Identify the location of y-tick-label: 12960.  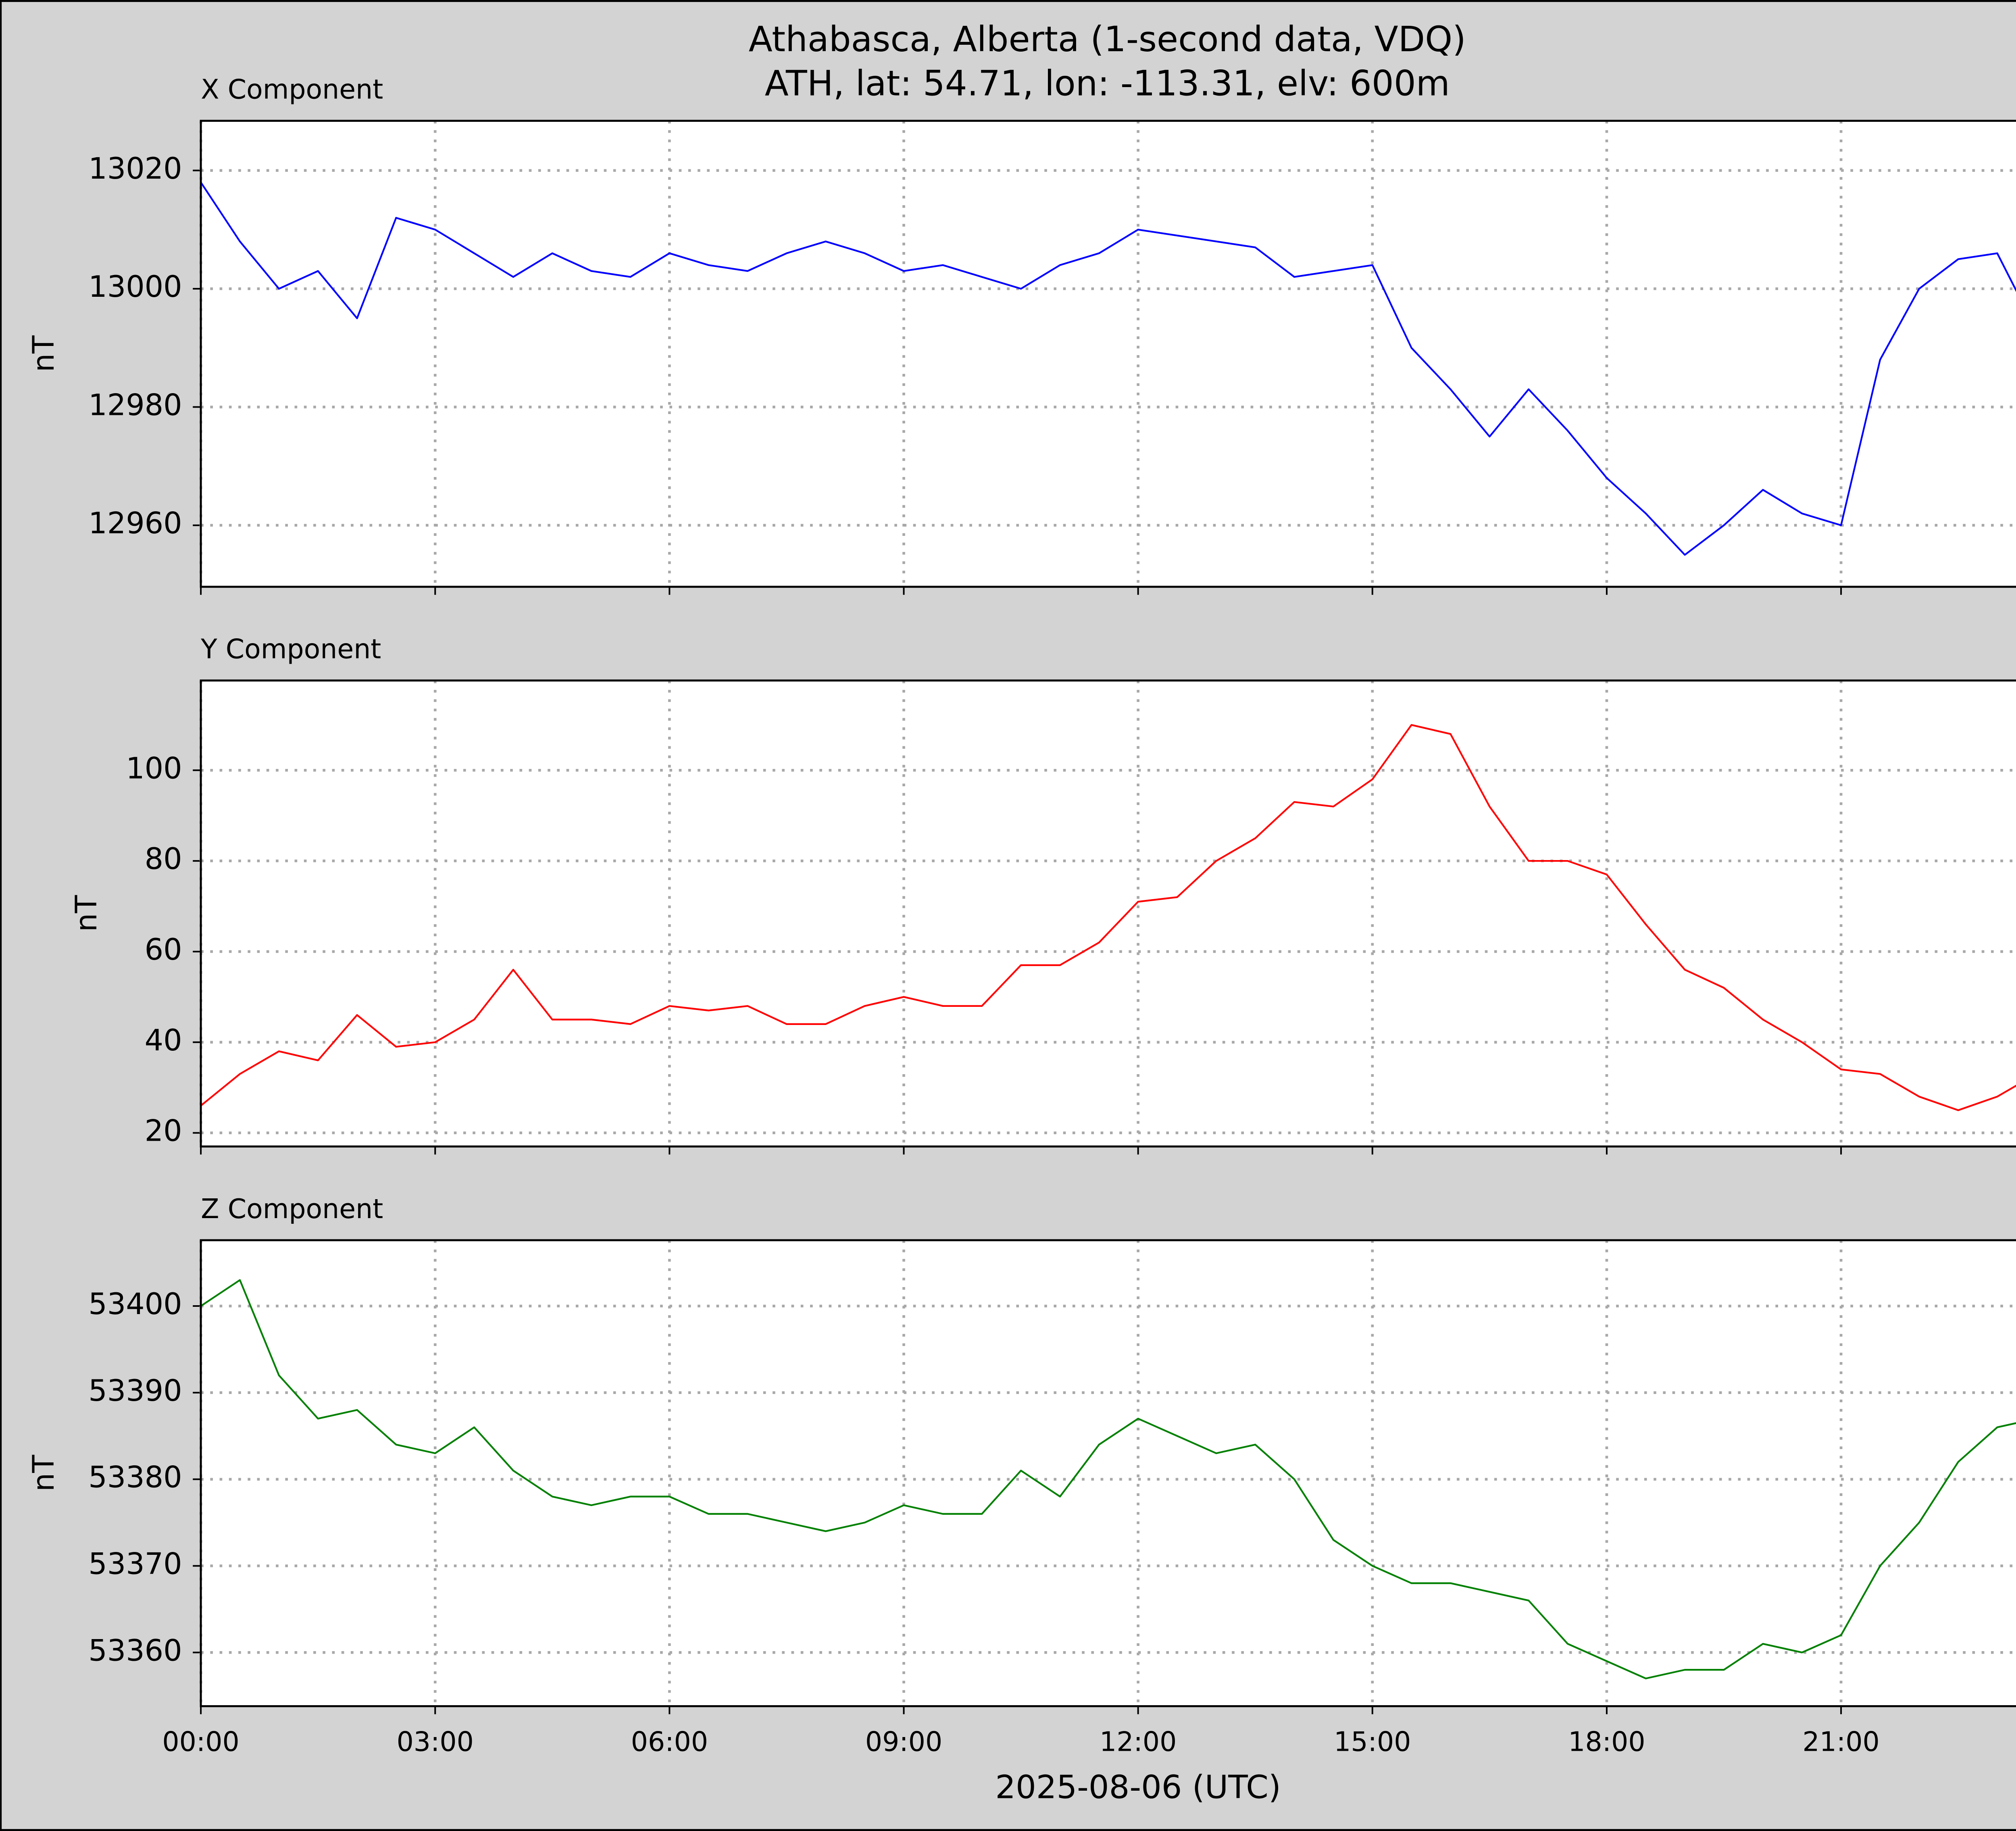
(135, 523).